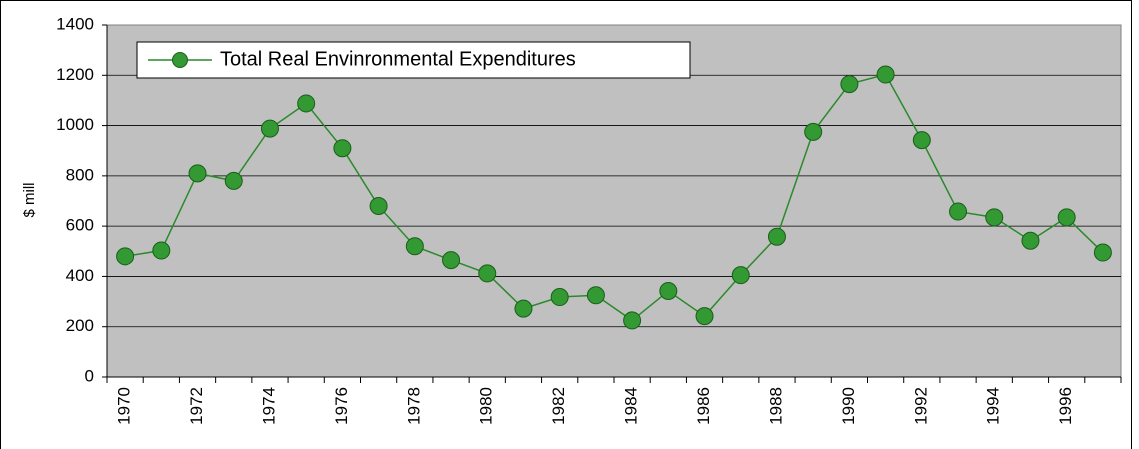 The height and width of the screenshot is (449, 1139). What do you see at coordinates (775, 406) in the screenshot?
I see `x-tick-label: 1988` at bounding box center [775, 406].